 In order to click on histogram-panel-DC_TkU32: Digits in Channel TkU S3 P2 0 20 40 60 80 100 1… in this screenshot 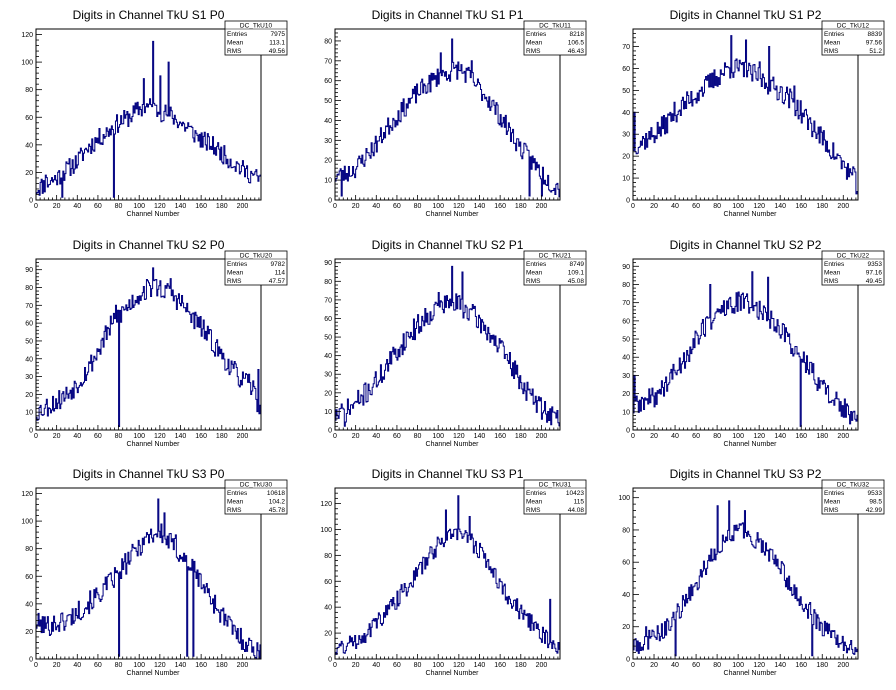, I will do `click(751, 572)`.